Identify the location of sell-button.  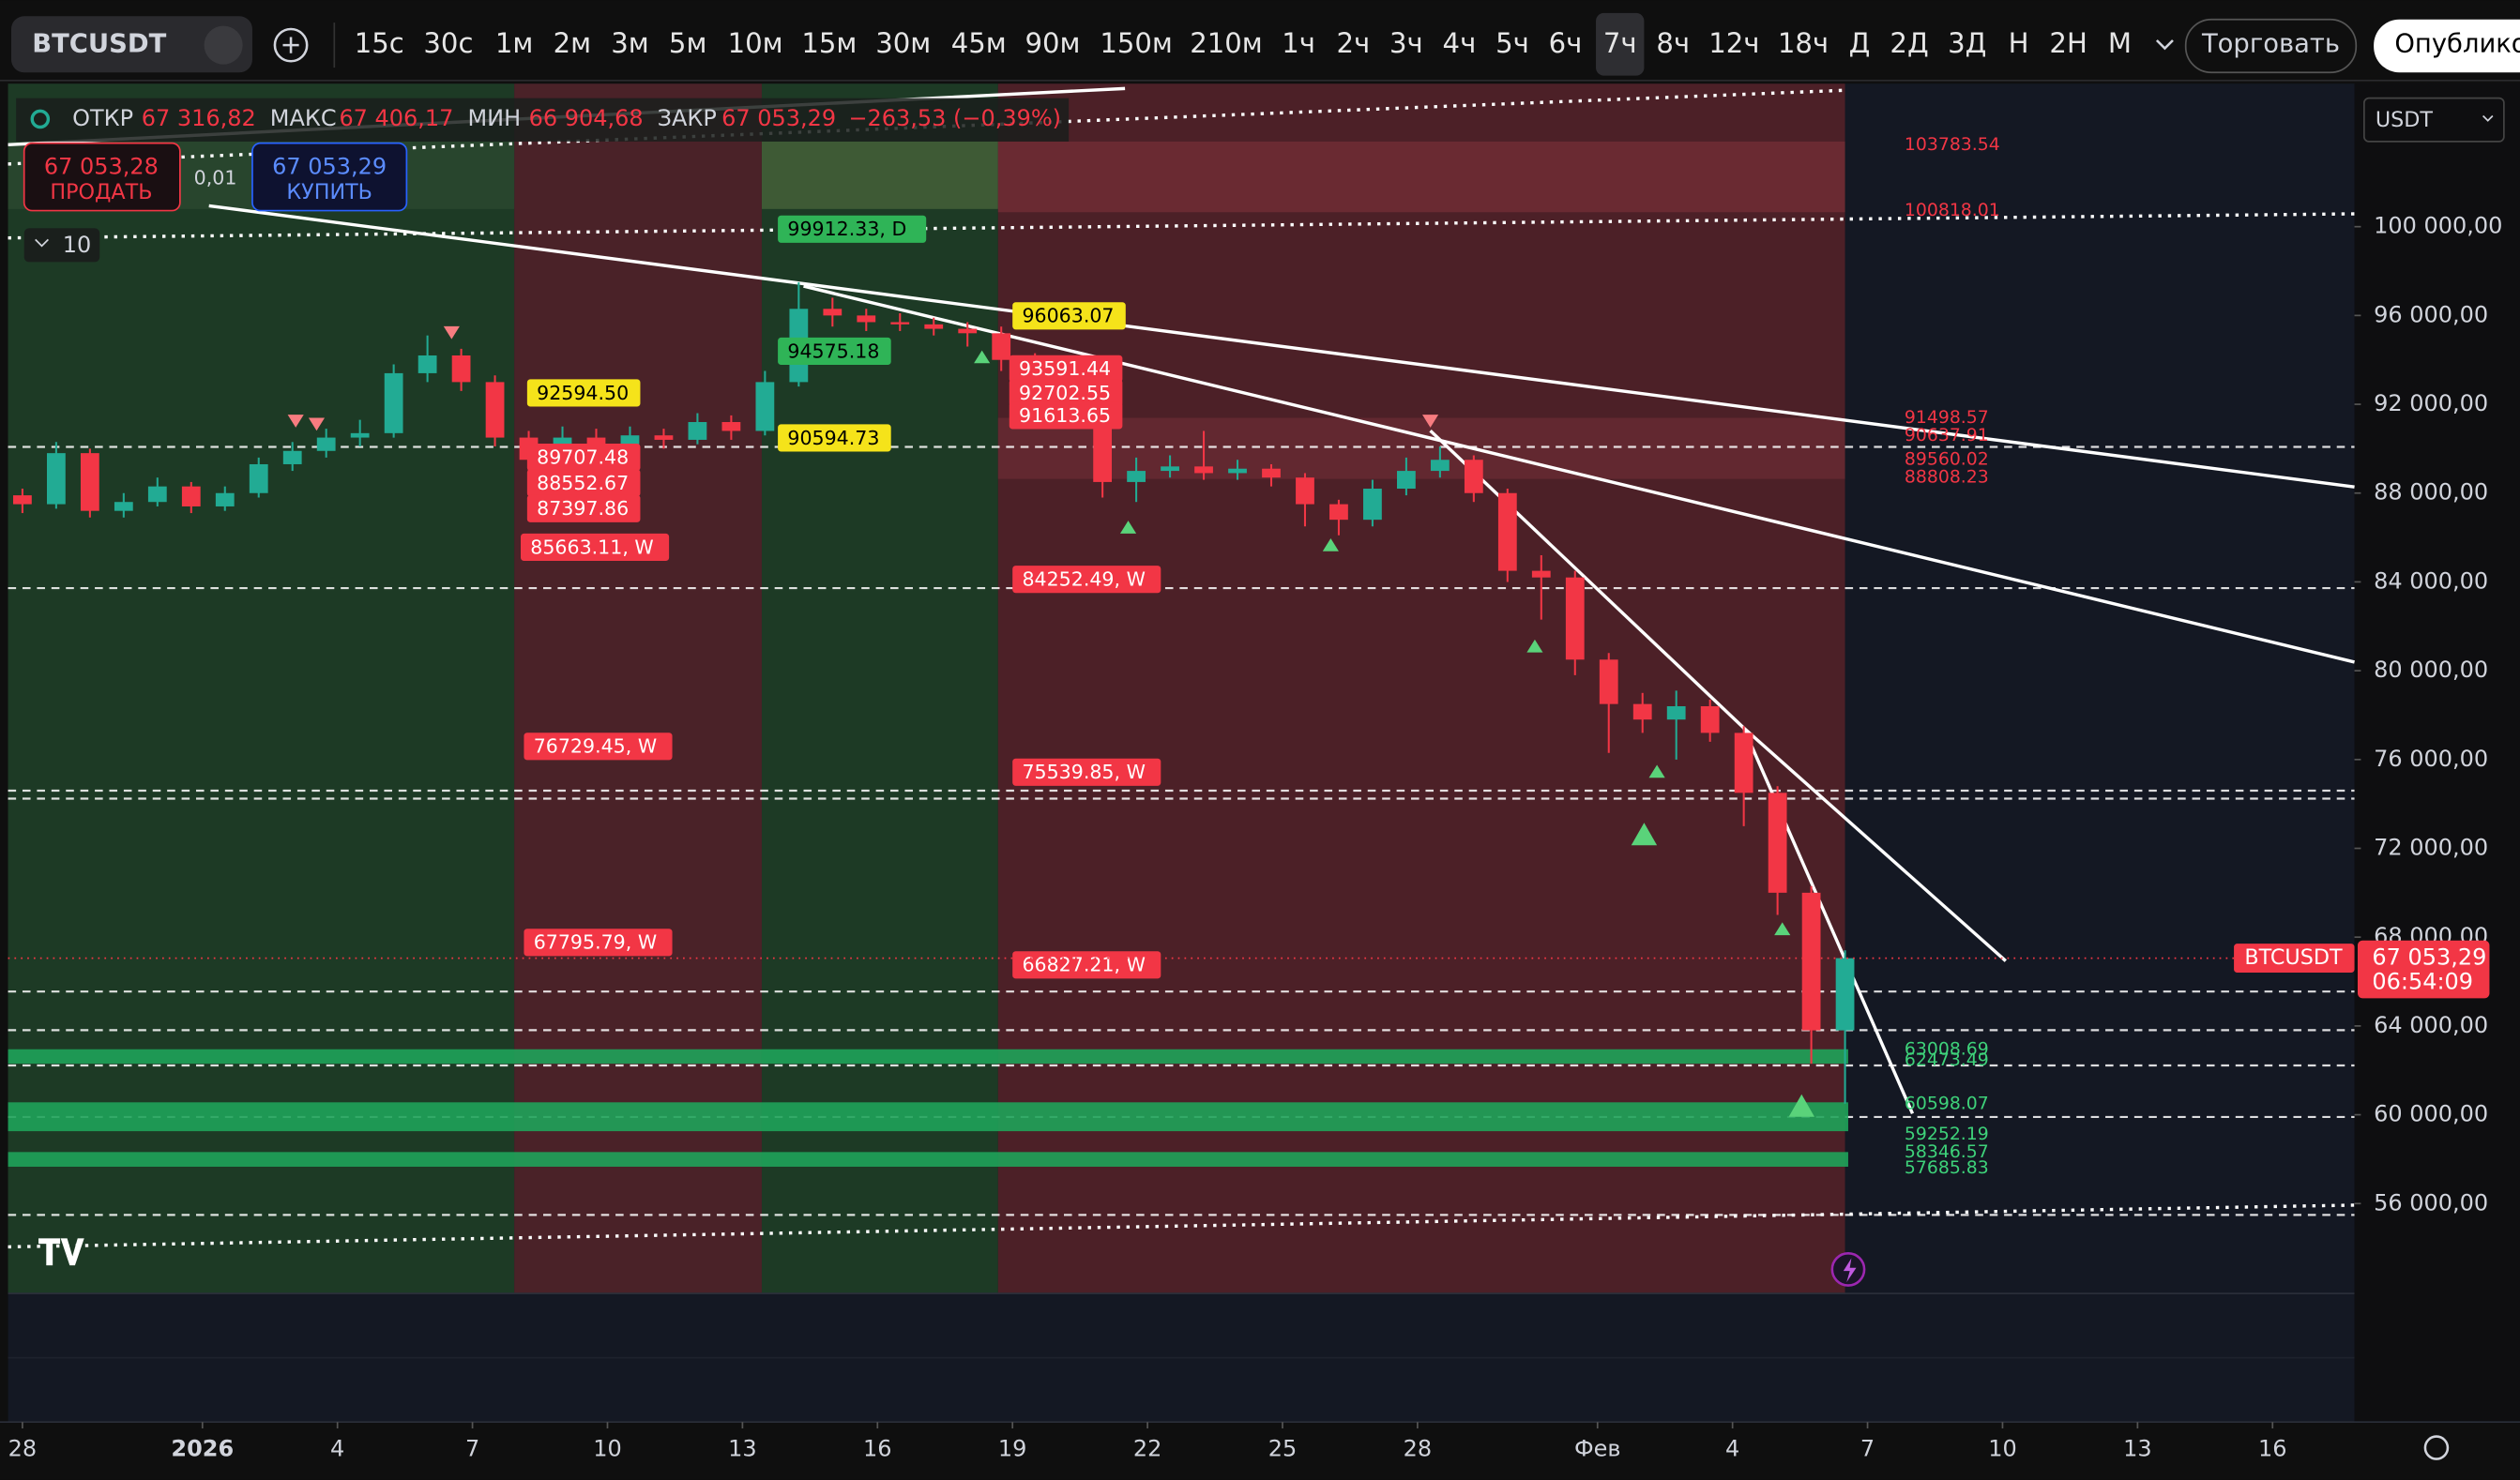
(102, 177).